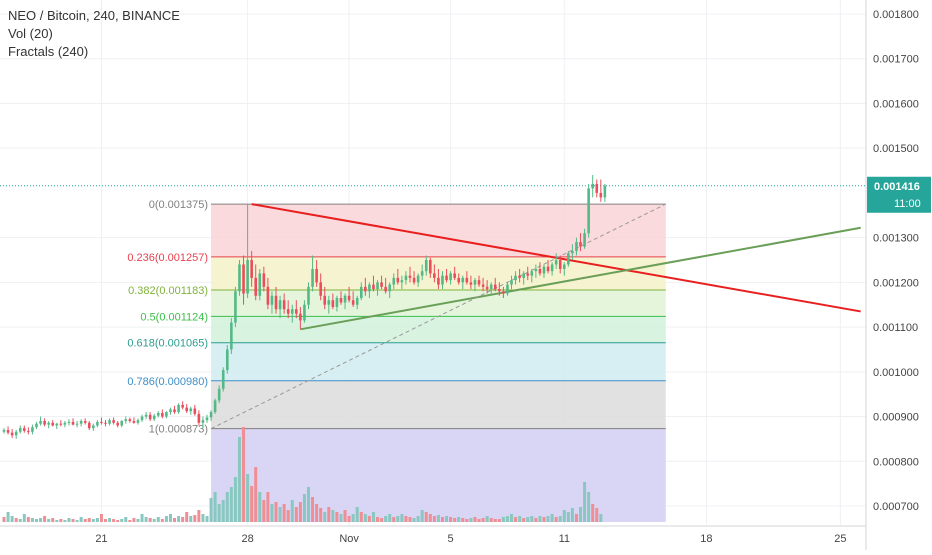 This screenshot has height=555, width=932. I want to click on legend-symbol: NEO / Bitcoin, 240, BINANCE, so click(94, 15).